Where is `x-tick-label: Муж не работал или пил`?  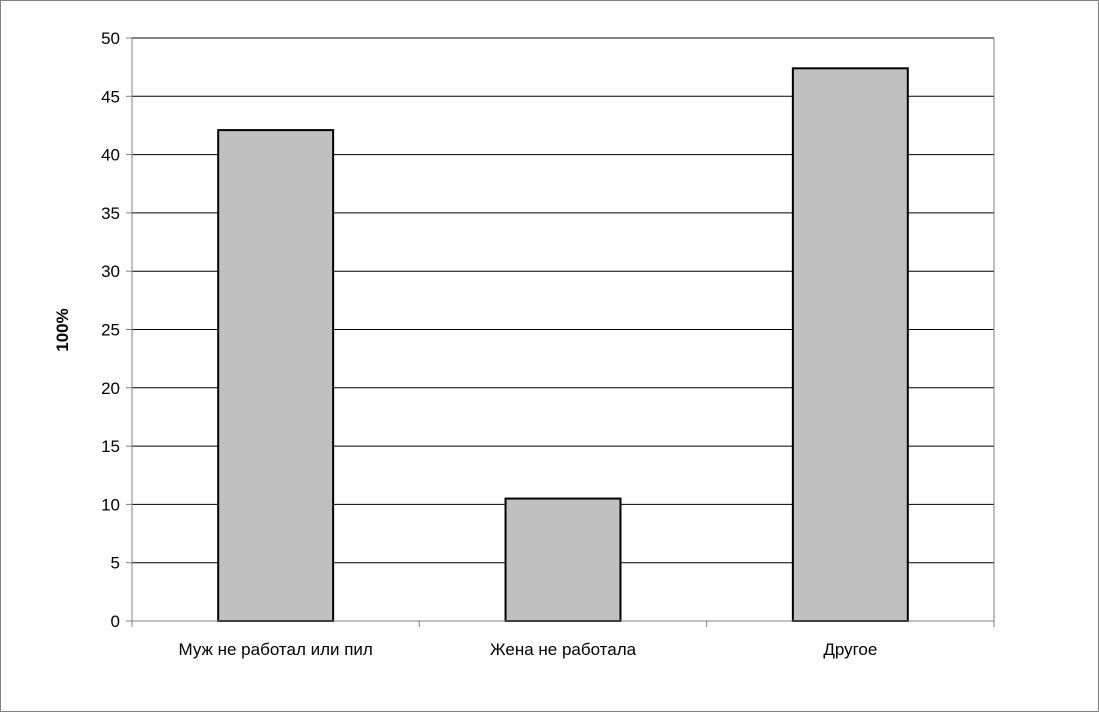
x-tick-label: Муж не работал или пил is located at coordinates (275, 649).